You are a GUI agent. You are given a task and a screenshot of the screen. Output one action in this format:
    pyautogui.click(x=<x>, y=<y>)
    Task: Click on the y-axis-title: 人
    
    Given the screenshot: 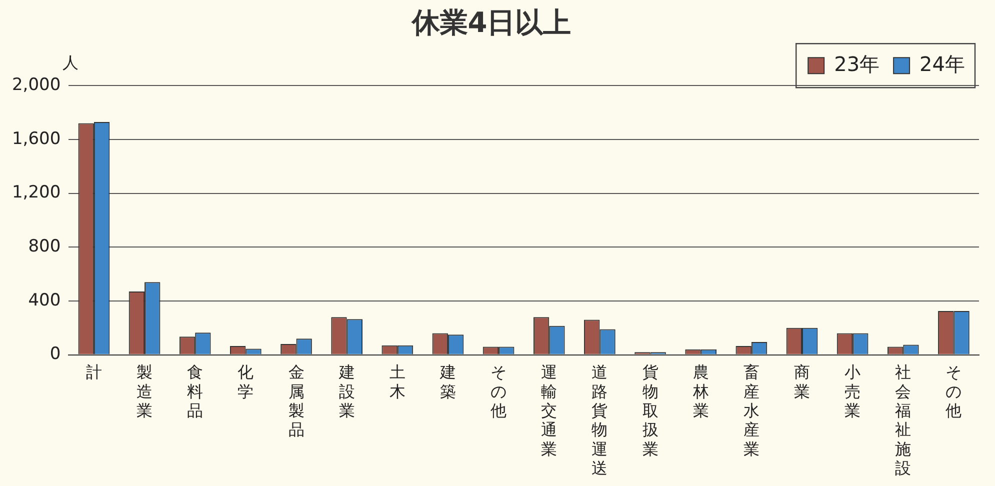 What is the action you would take?
    pyautogui.click(x=70, y=62)
    